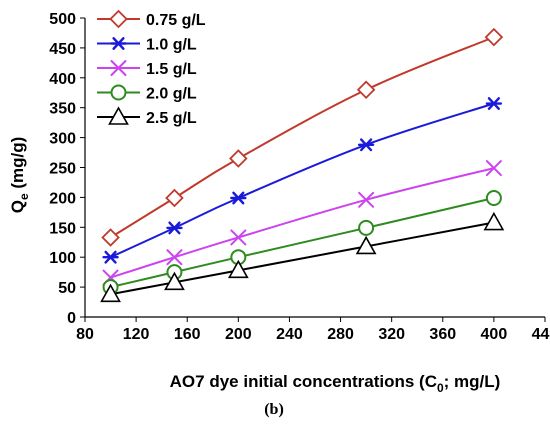  Describe the element at coordinates (176, 20) in the screenshot. I see `legend-label-0: 0.75 g/L` at that location.